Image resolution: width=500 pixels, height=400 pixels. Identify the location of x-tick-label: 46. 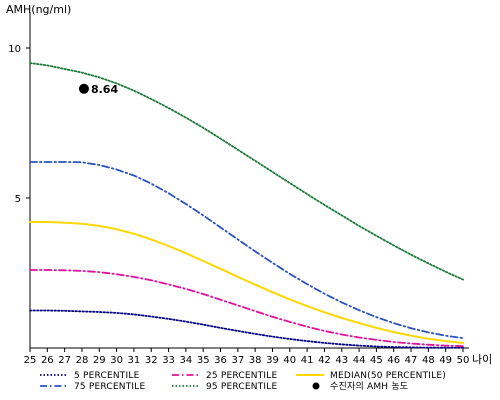
(393, 360).